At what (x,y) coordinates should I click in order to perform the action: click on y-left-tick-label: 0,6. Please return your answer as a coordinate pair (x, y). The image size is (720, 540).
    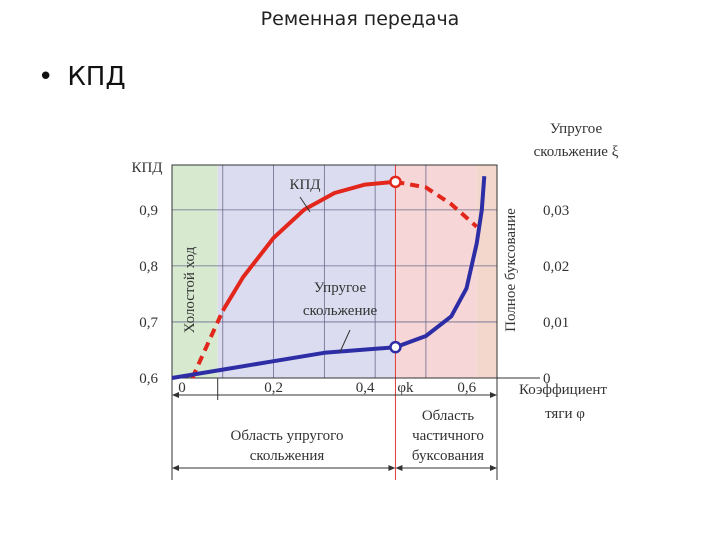
    Looking at the image, I should click on (148, 379).